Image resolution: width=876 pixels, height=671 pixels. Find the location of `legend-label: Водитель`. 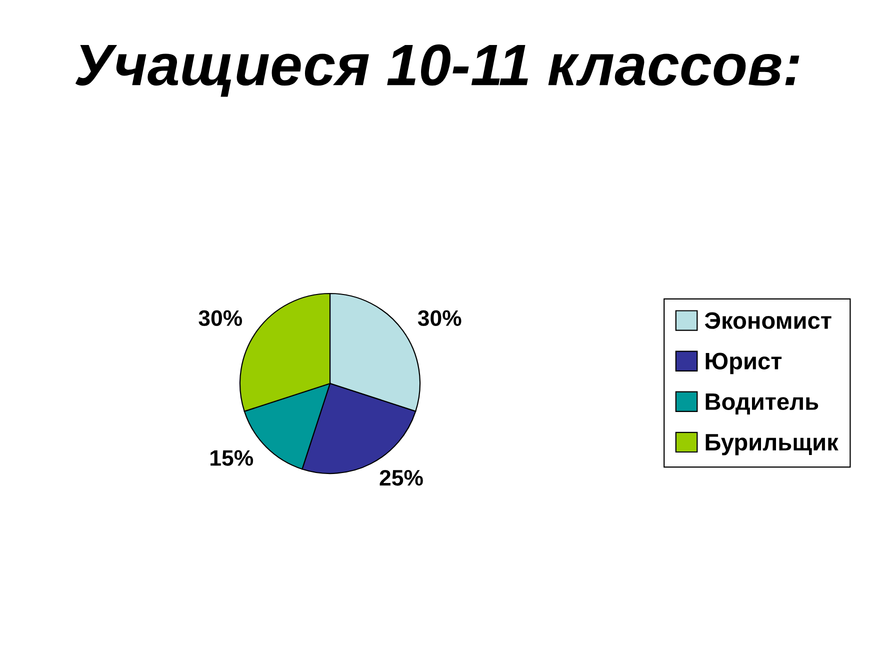

legend-label: Водитель is located at coordinates (762, 404).